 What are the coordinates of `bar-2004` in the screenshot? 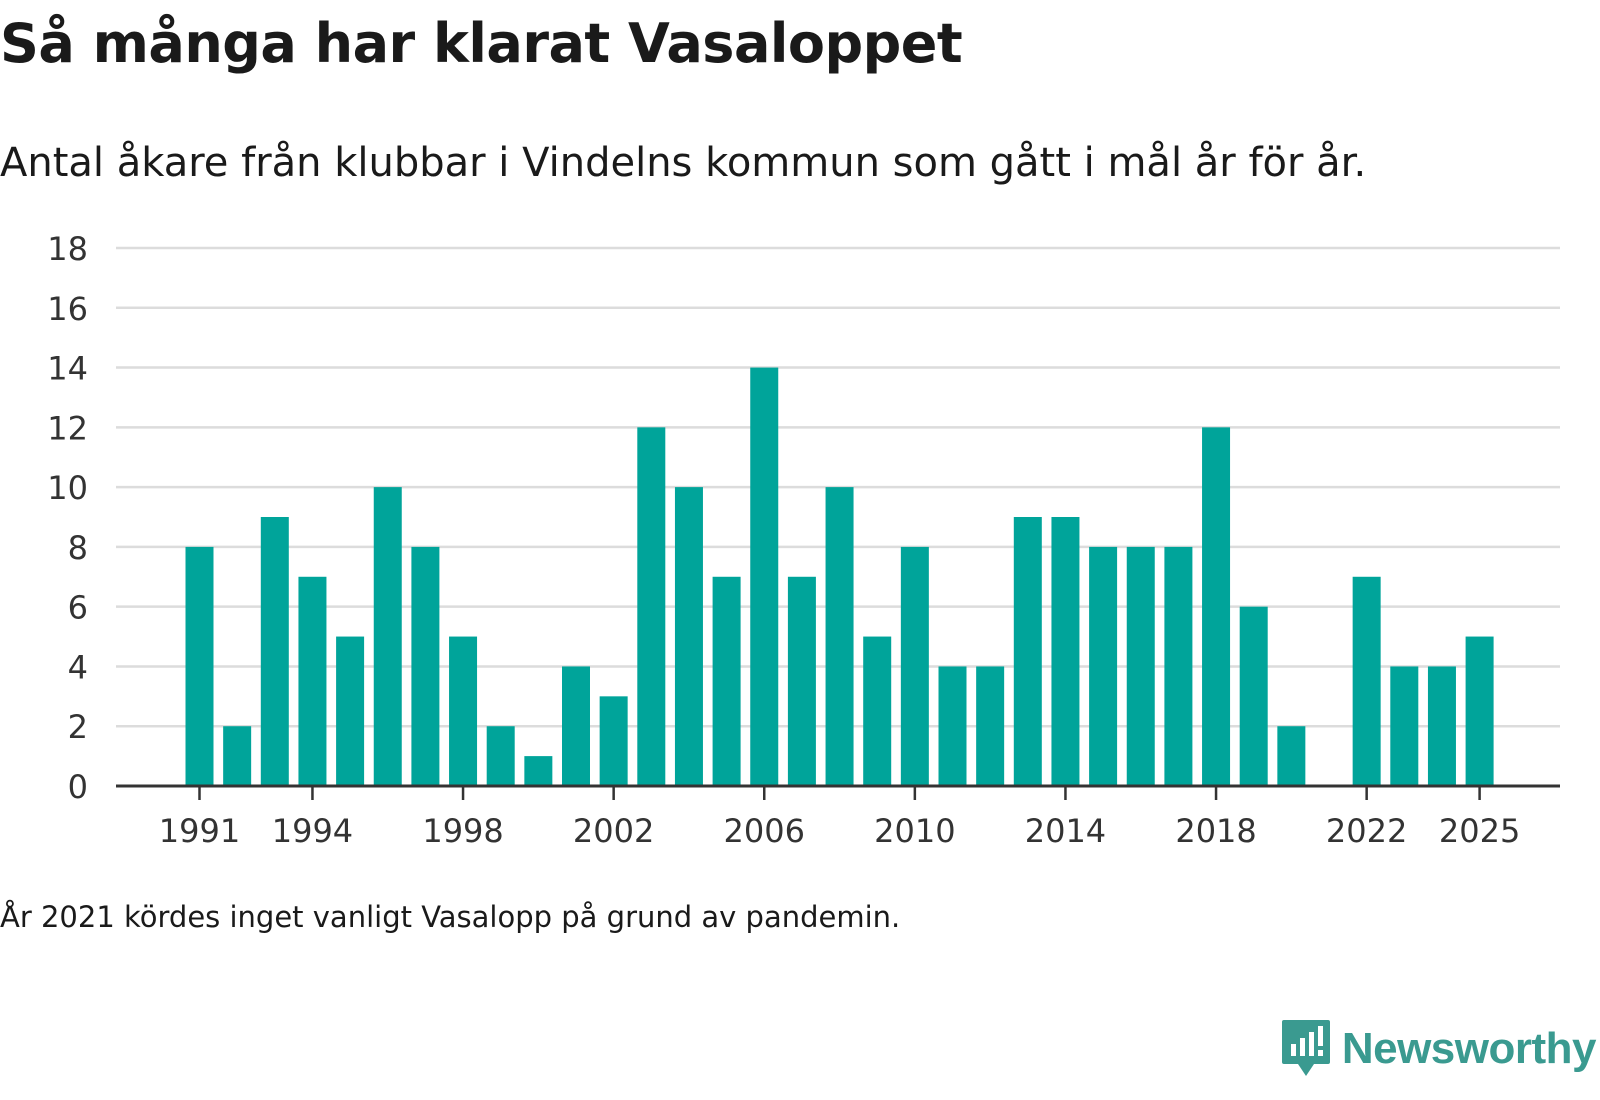 It's located at (688, 636).